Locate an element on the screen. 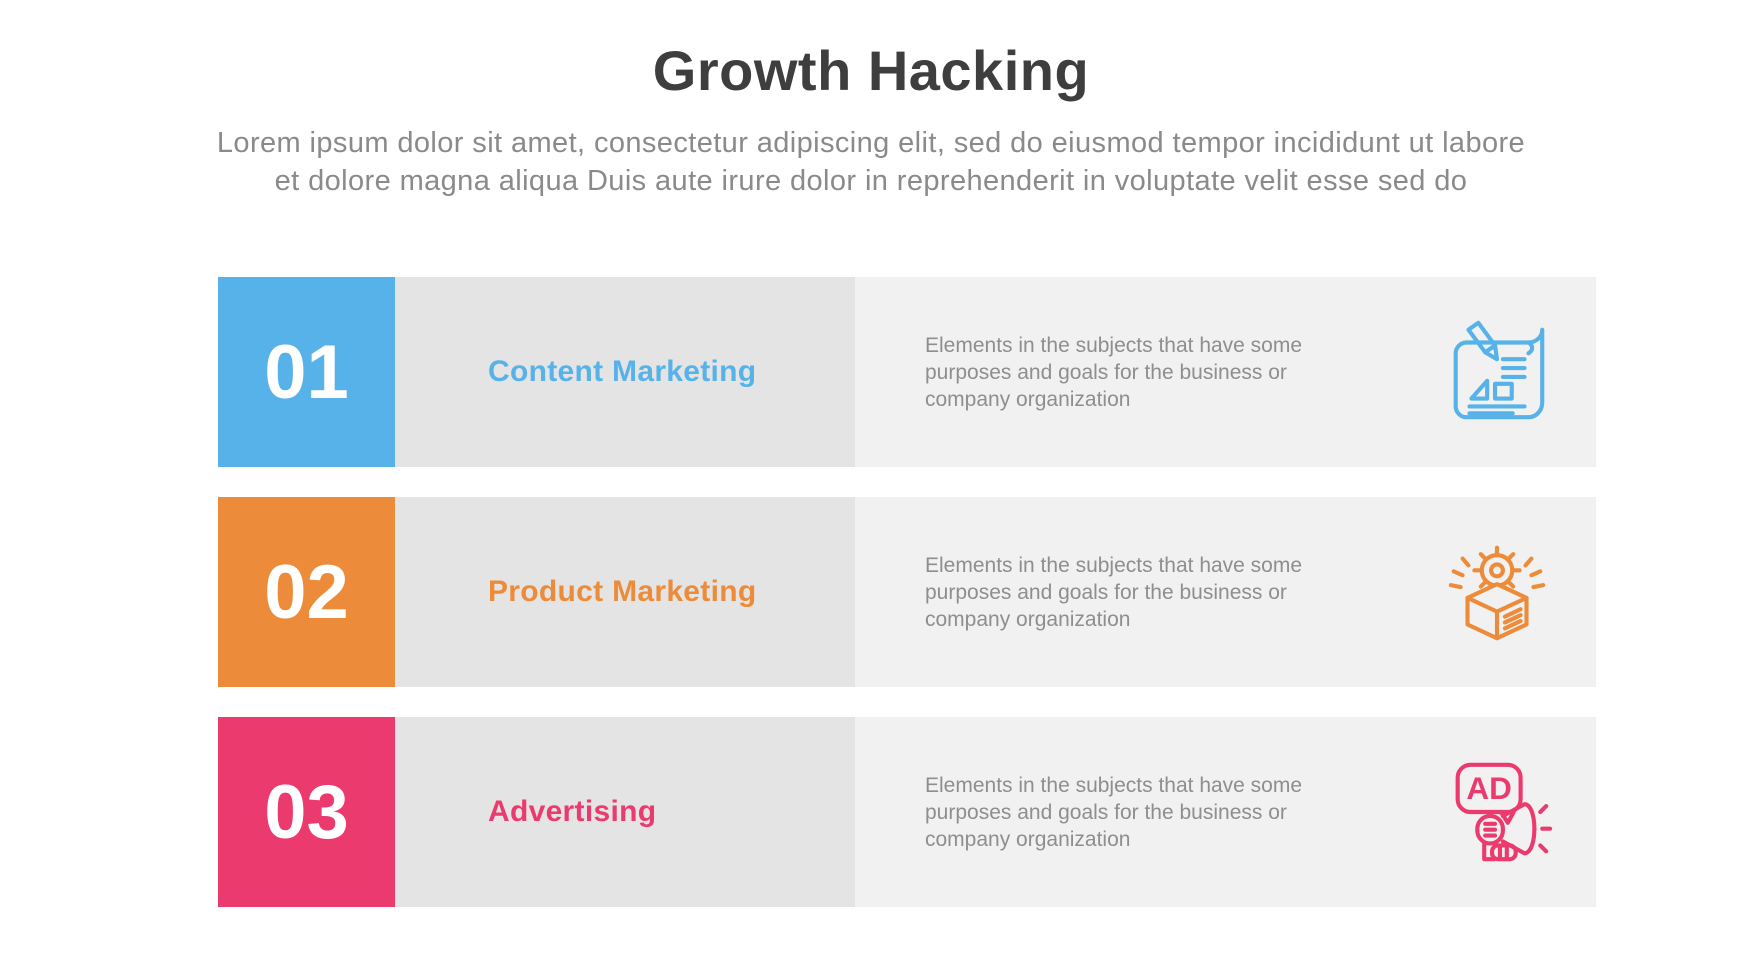 Image resolution: width=1742 pixels, height=980 pixels. product-launch-icon is located at coordinates (1497, 592).